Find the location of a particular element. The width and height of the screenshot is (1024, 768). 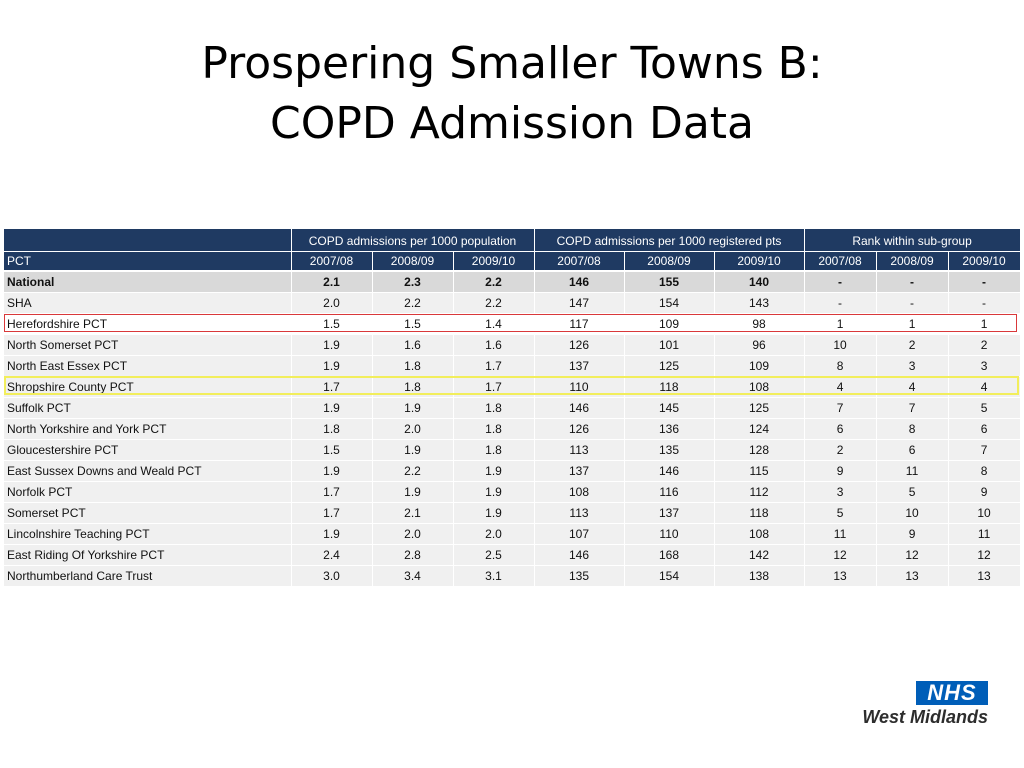

value-cell: 3.1 is located at coordinates (494, 576).